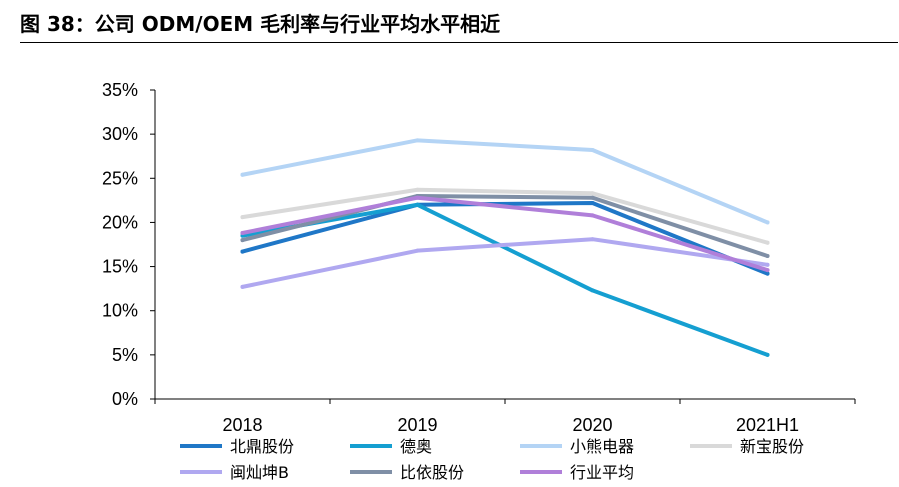 The height and width of the screenshot is (487, 899). I want to click on legend-label: 比依股份, so click(432, 472).